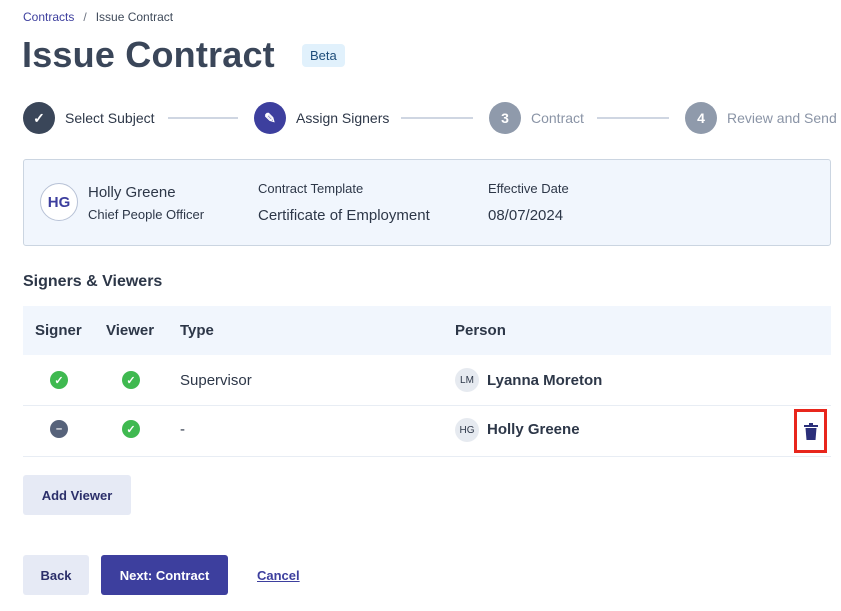 Image resolution: width=841 pixels, height=611 pixels. I want to click on beta-badge: Beta, so click(323, 55).